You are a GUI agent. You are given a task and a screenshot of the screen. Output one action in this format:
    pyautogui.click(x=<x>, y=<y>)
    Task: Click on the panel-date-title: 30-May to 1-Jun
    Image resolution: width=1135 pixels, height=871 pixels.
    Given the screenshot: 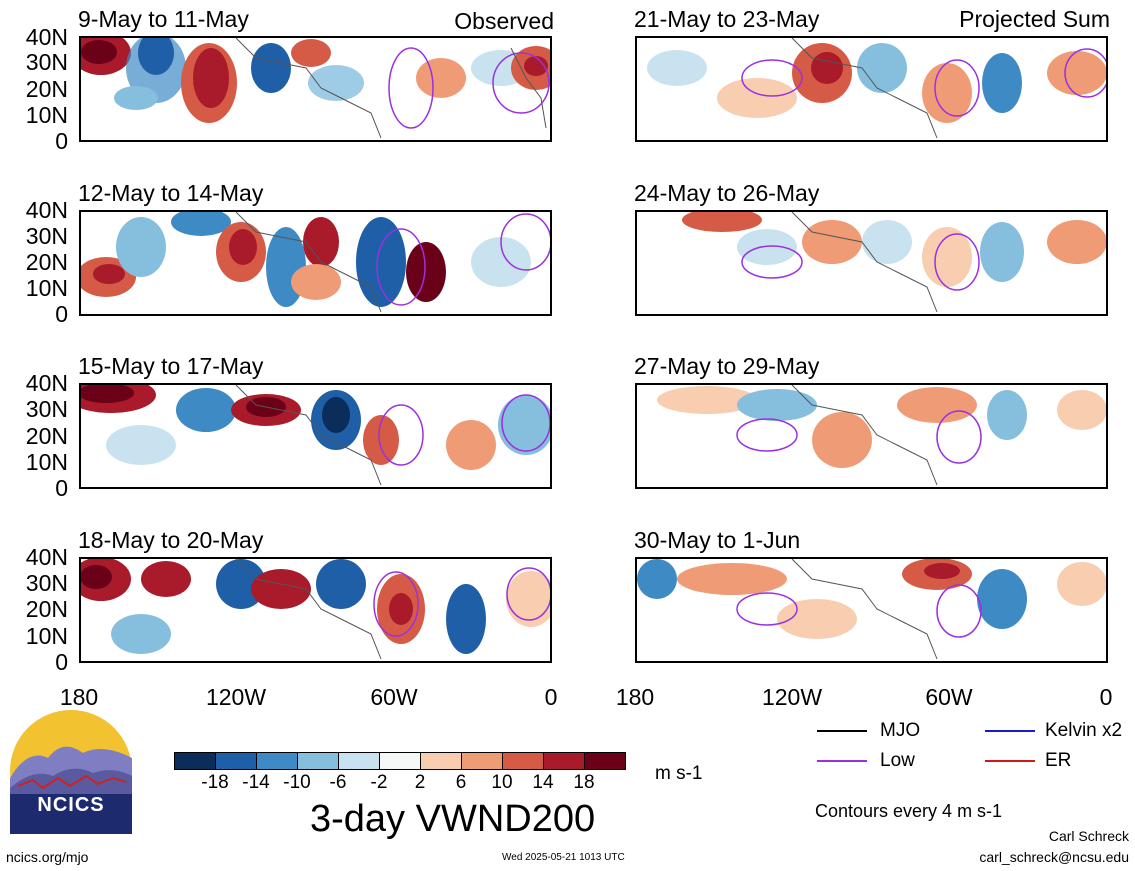 What is the action you would take?
    pyautogui.click(x=717, y=540)
    